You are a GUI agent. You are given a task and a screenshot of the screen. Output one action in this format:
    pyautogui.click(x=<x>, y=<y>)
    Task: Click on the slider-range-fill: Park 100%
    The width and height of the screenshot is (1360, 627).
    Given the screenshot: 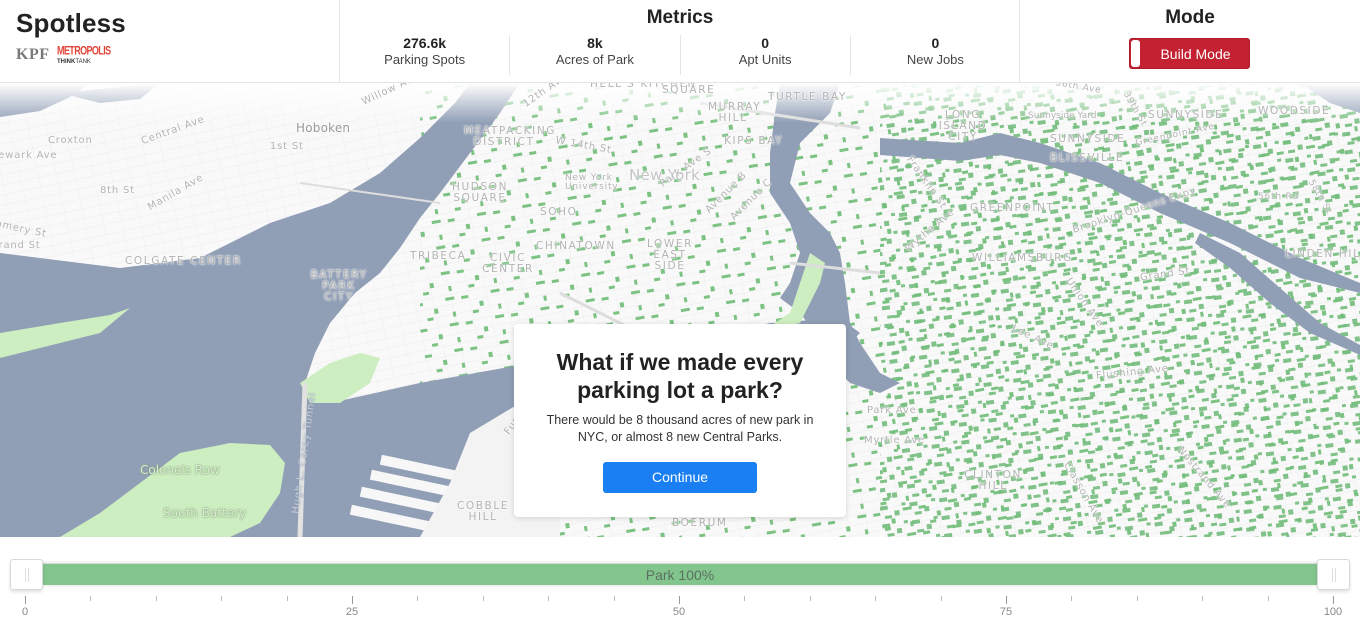 What is the action you would take?
    pyautogui.click(x=680, y=574)
    